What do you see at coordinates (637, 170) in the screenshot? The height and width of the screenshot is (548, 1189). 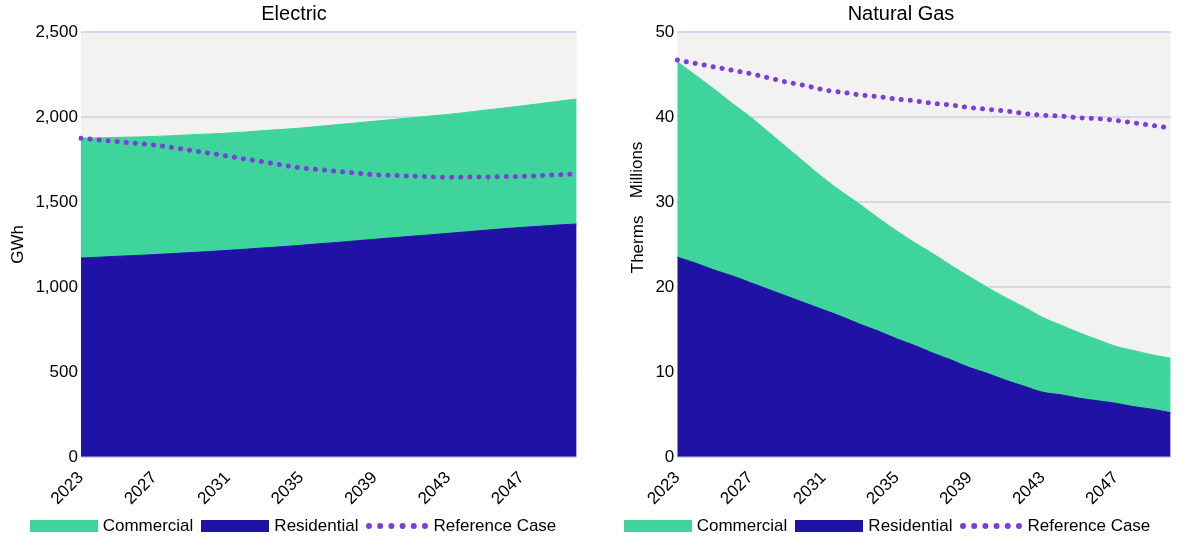 I see `text: Millions` at bounding box center [637, 170].